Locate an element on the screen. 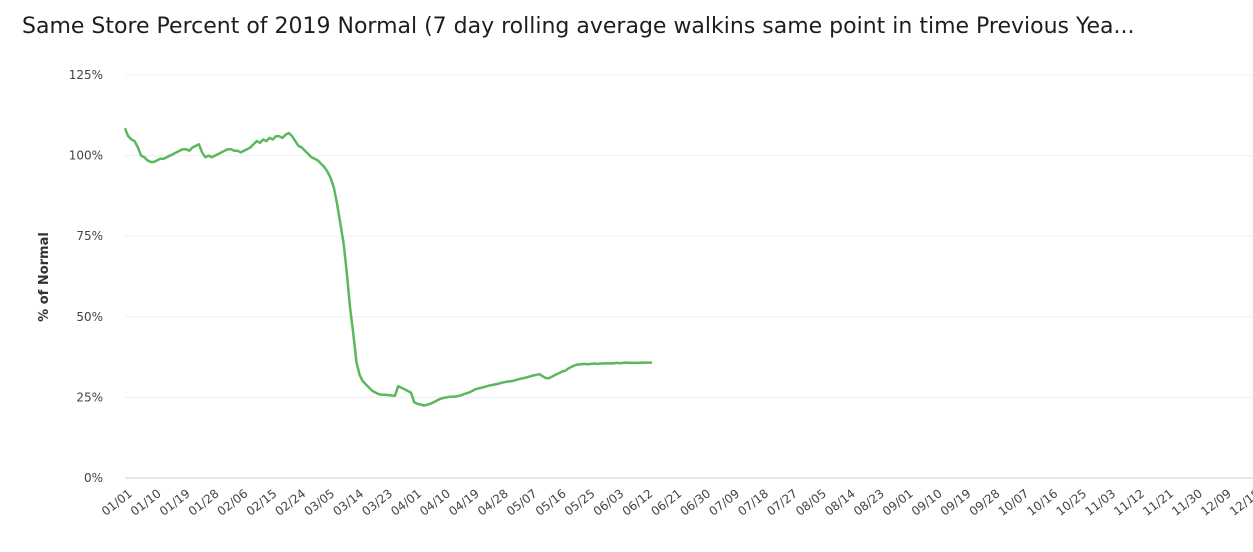 The width and height of the screenshot is (1253, 552). y-tick-label: 100% is located at coordinates (86, 156).